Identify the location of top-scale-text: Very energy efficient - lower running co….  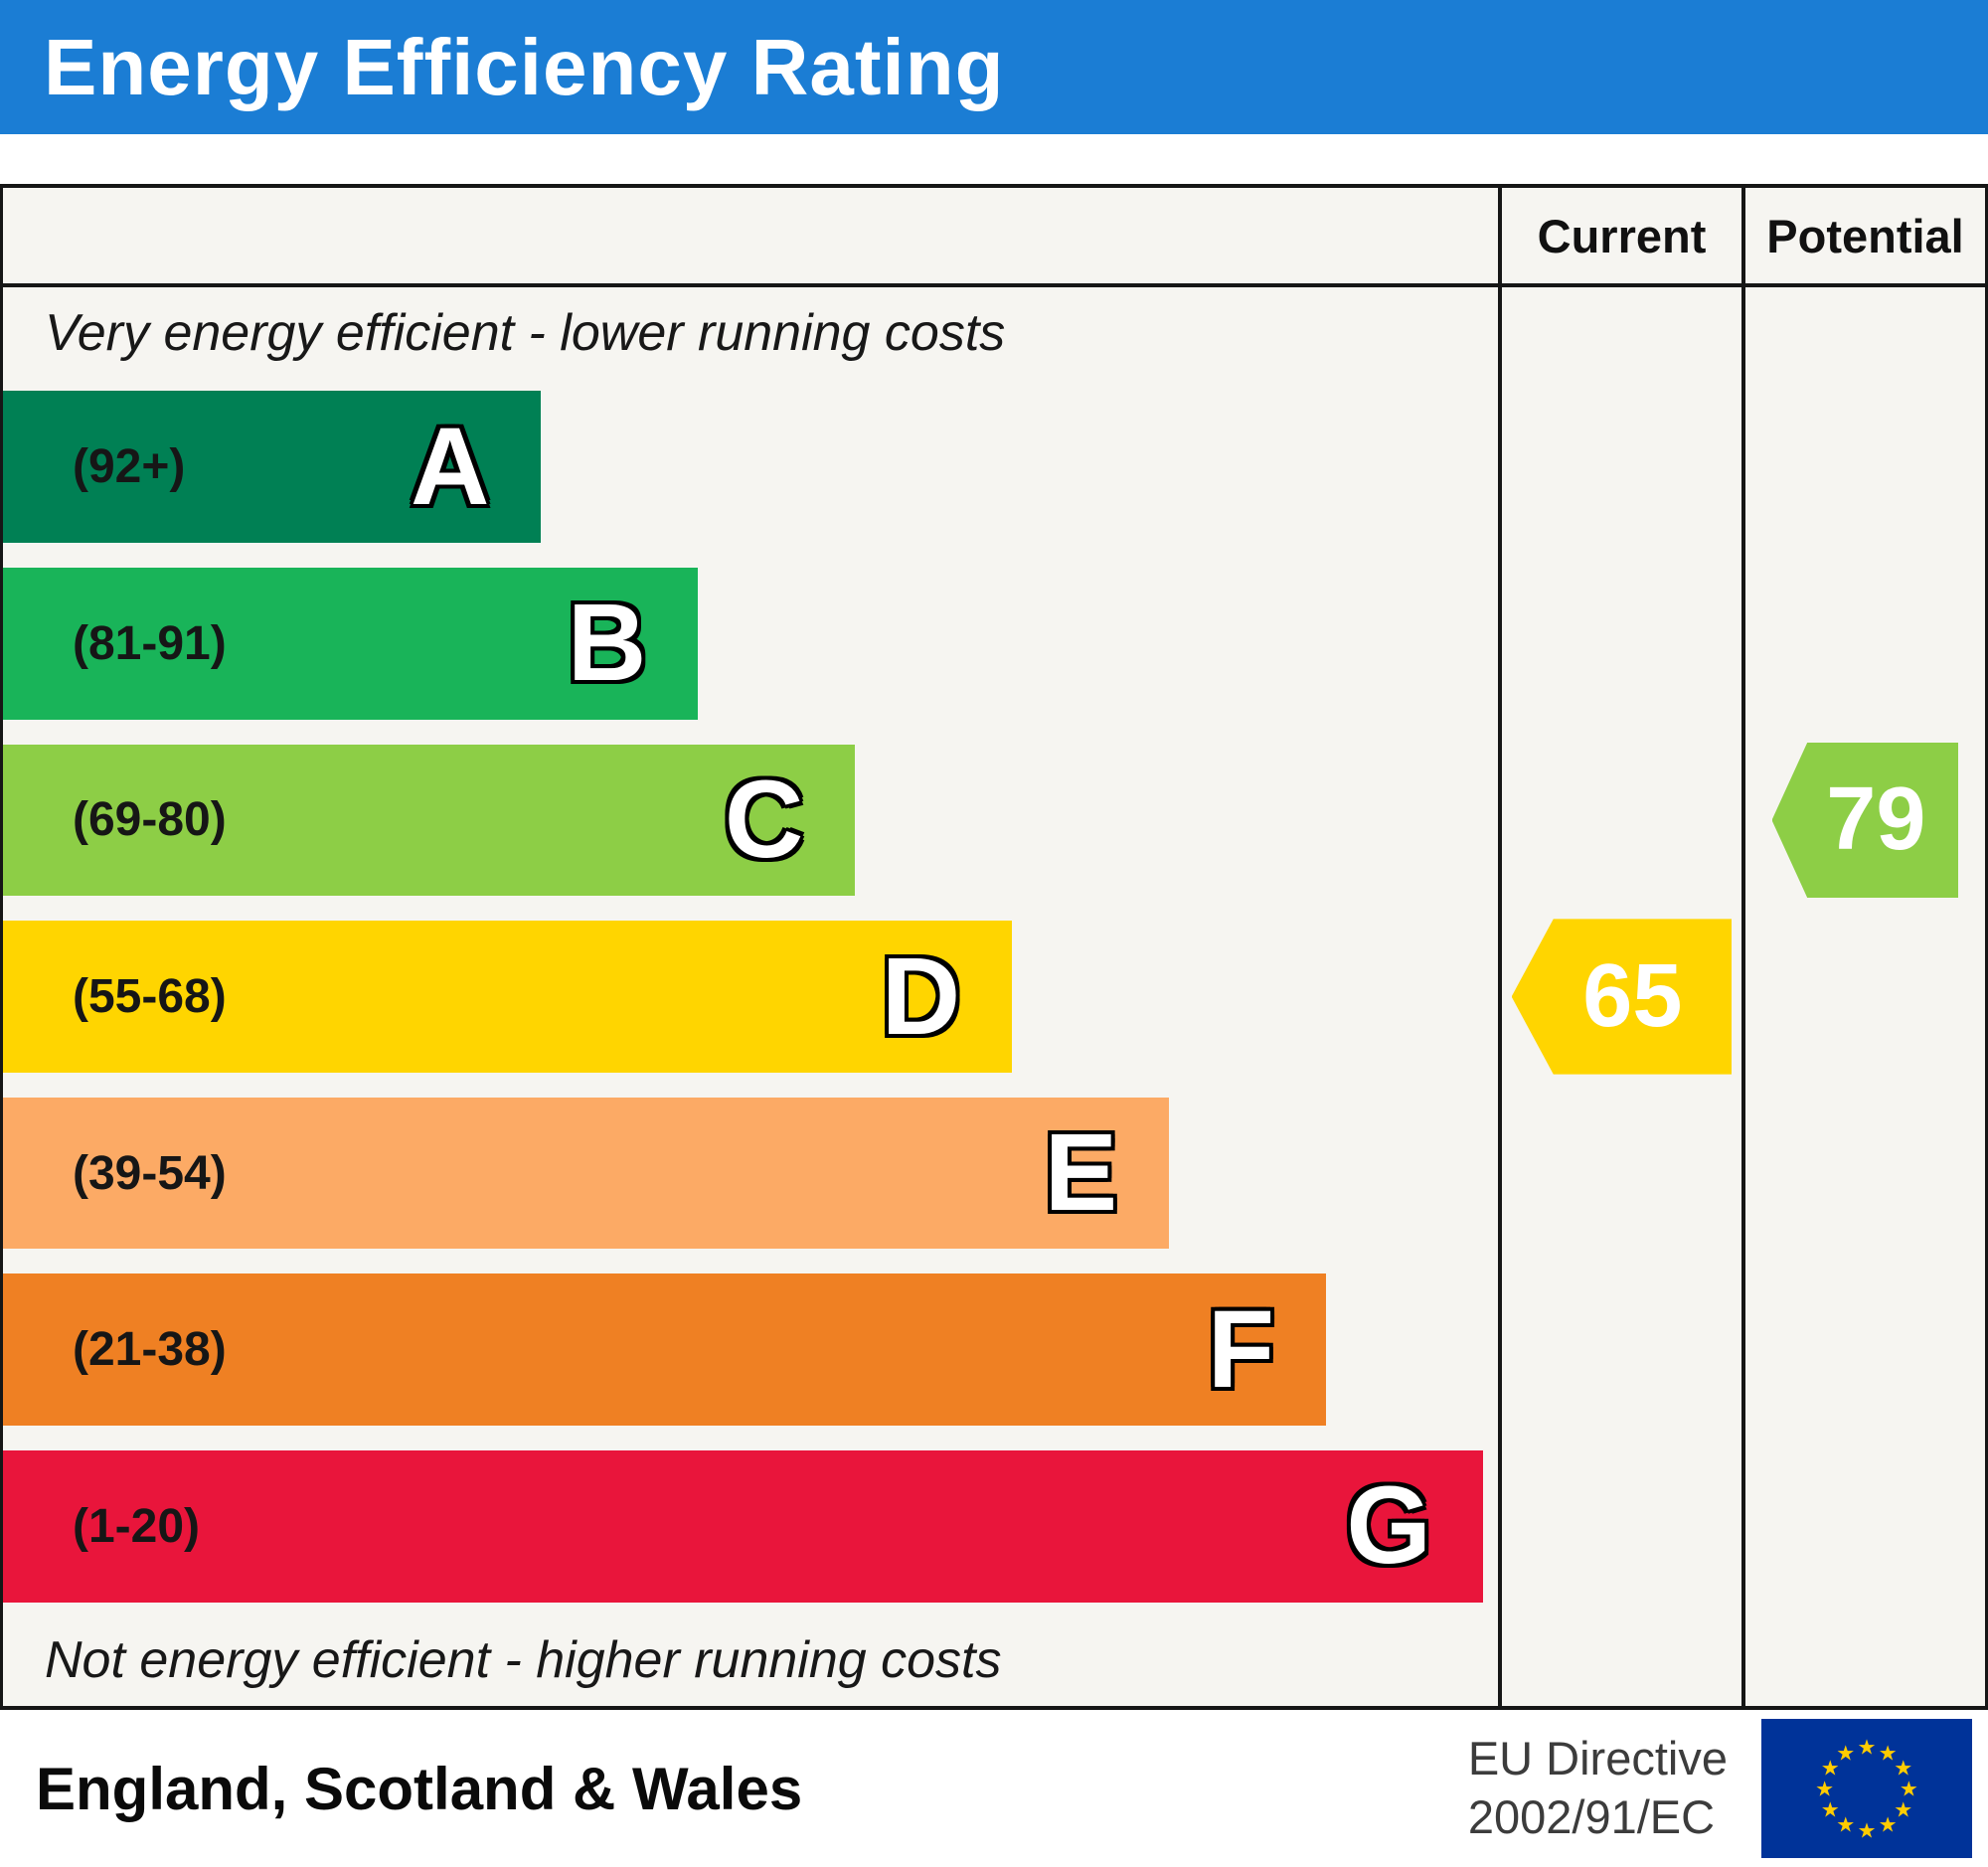
(525, 333).